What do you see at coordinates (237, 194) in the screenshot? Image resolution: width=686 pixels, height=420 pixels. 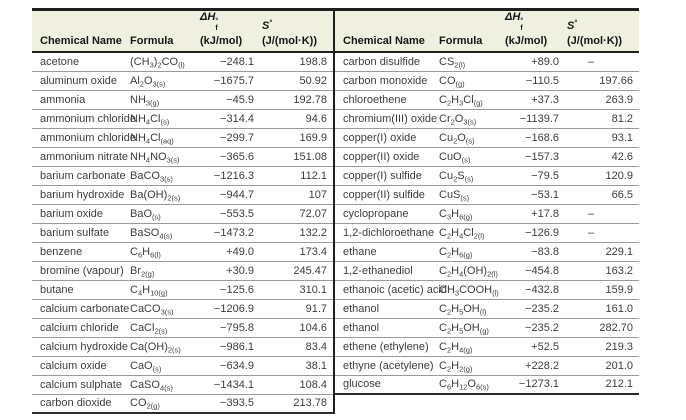 I see `enthalpy-value-cell: −944.7` at bounding box center [237, 194].